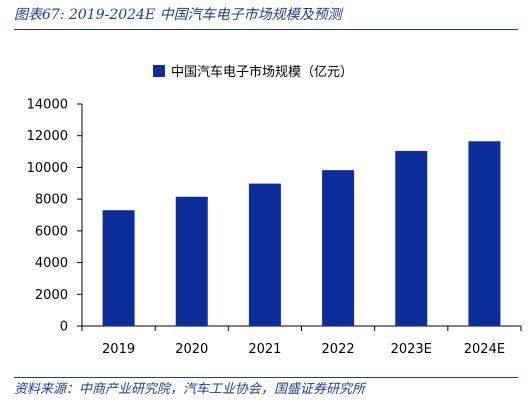  Describe the element at coordinates (262, 72) in the screenshot. I see `legend-label: 中国汽车电子市场规模（亿元）` at that location.